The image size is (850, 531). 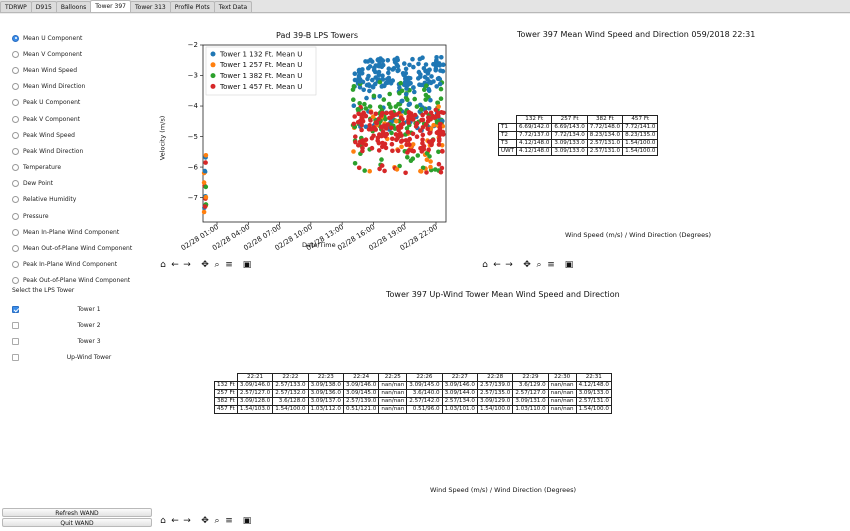 I want to click on radio-option-temperature: Temperature, so click(x=87, y=168).